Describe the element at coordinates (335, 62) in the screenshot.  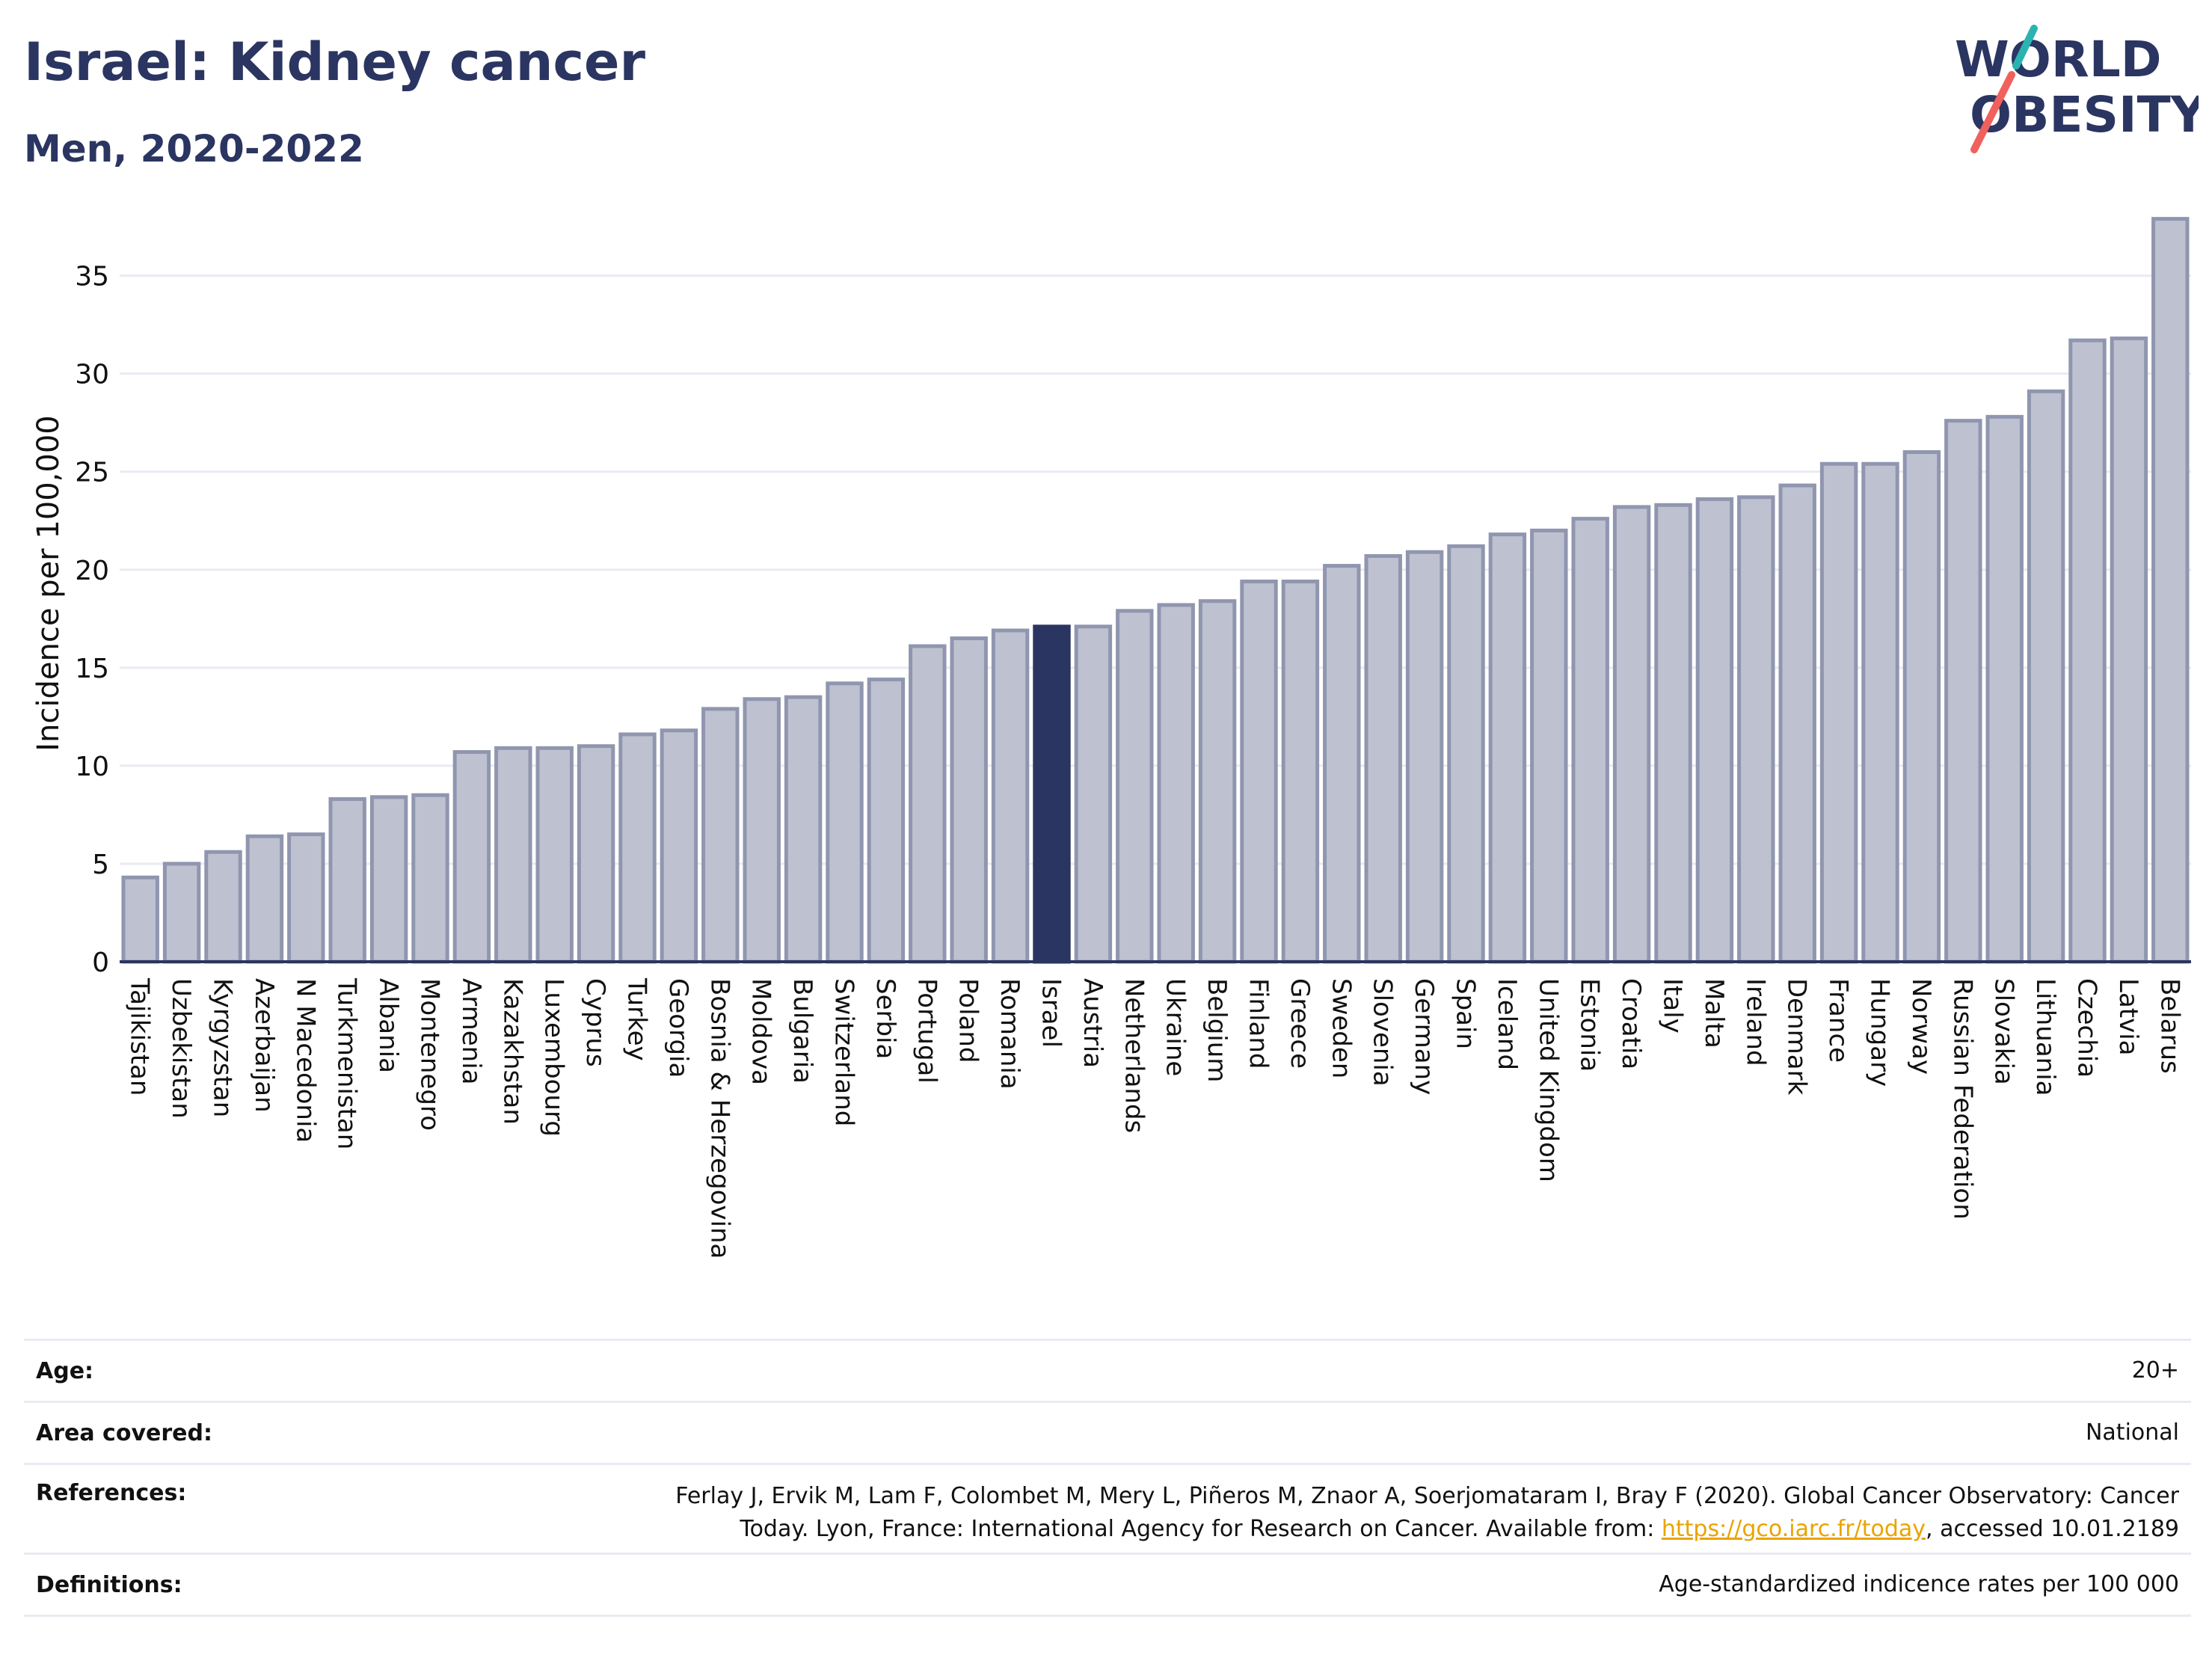
I see `chart-title: Israel: Kidney cancer` at that location.